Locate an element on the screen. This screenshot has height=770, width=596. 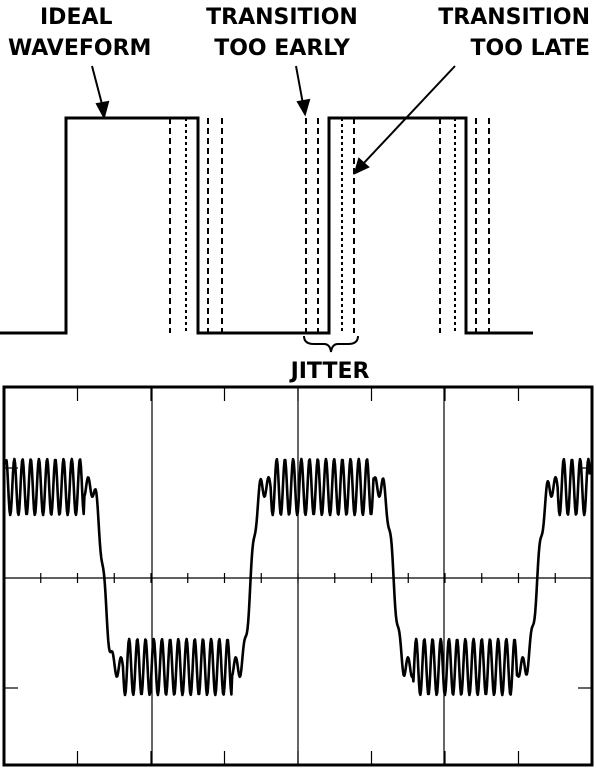
late-label-line2: TOO LATE is located at coordinates (530, 48).